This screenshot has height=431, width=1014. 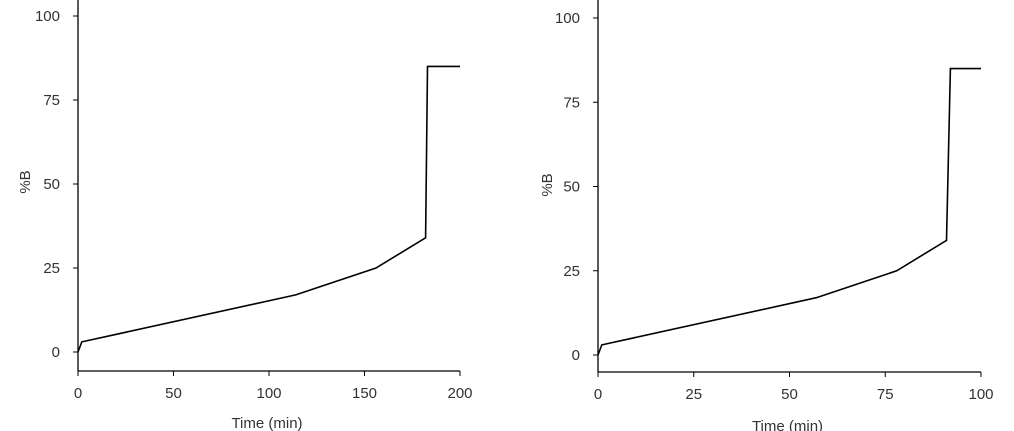 What do you see at coordinates (693, 394) in the screenshot?
I see `x-tick-label: 25` at bounding box center [693, 394].